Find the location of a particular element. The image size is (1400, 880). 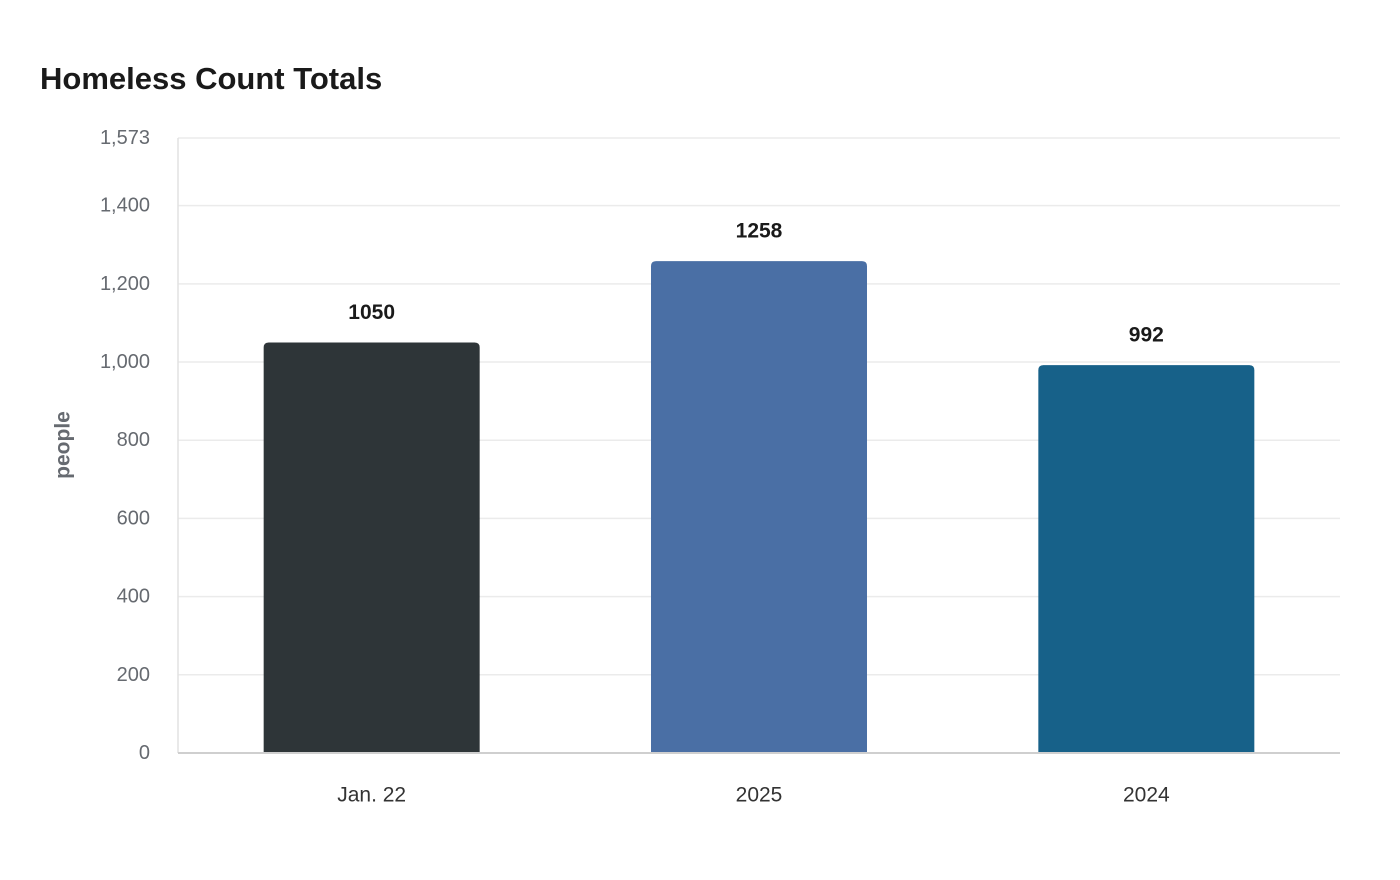

x-tick-label: 2024 is located at coordinates (1146, 795).